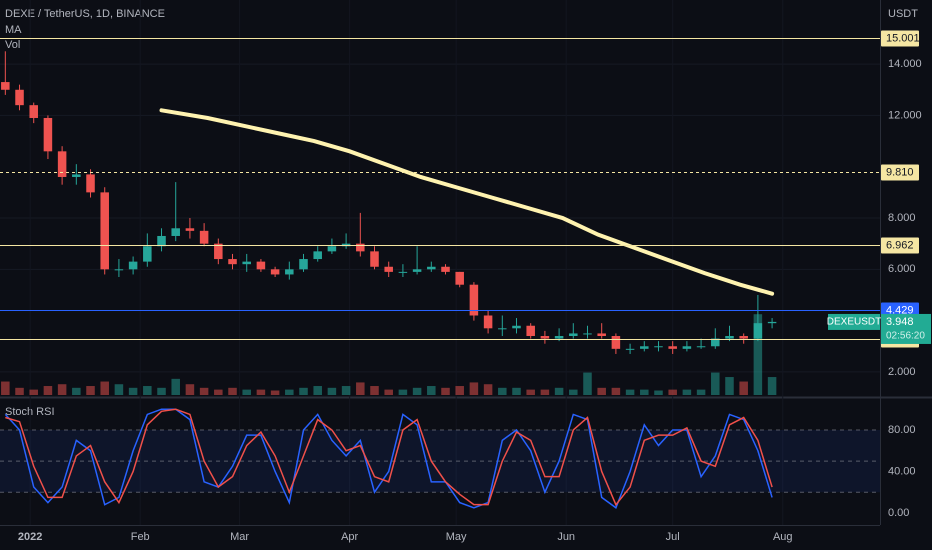  I want to click on price-label: 4.429, so click(900, 310).